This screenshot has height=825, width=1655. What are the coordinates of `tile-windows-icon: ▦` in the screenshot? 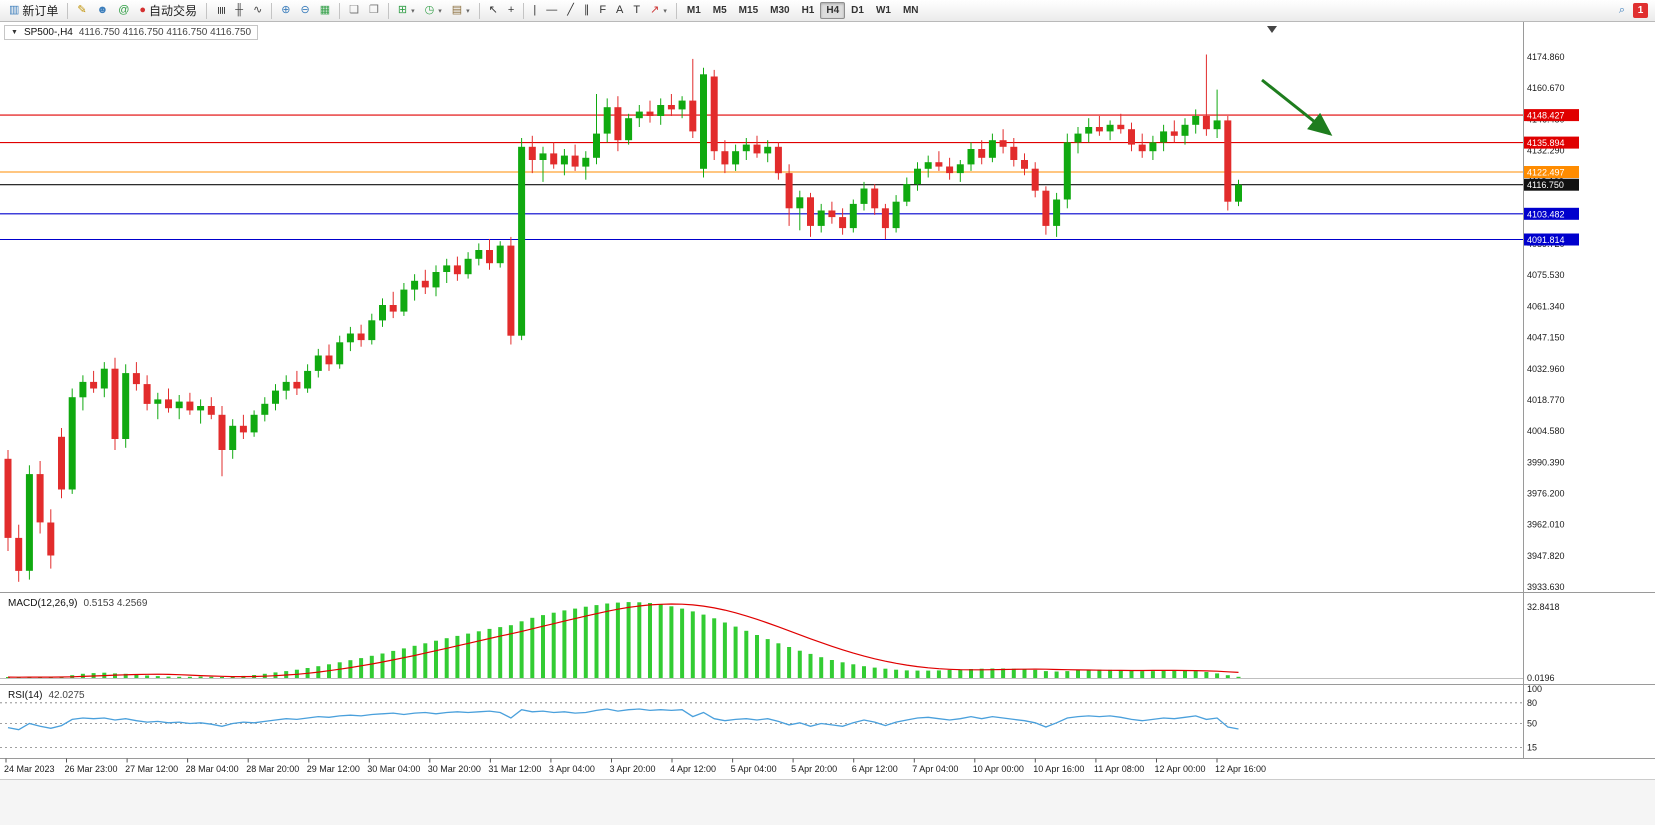 It's located at (325, 10).